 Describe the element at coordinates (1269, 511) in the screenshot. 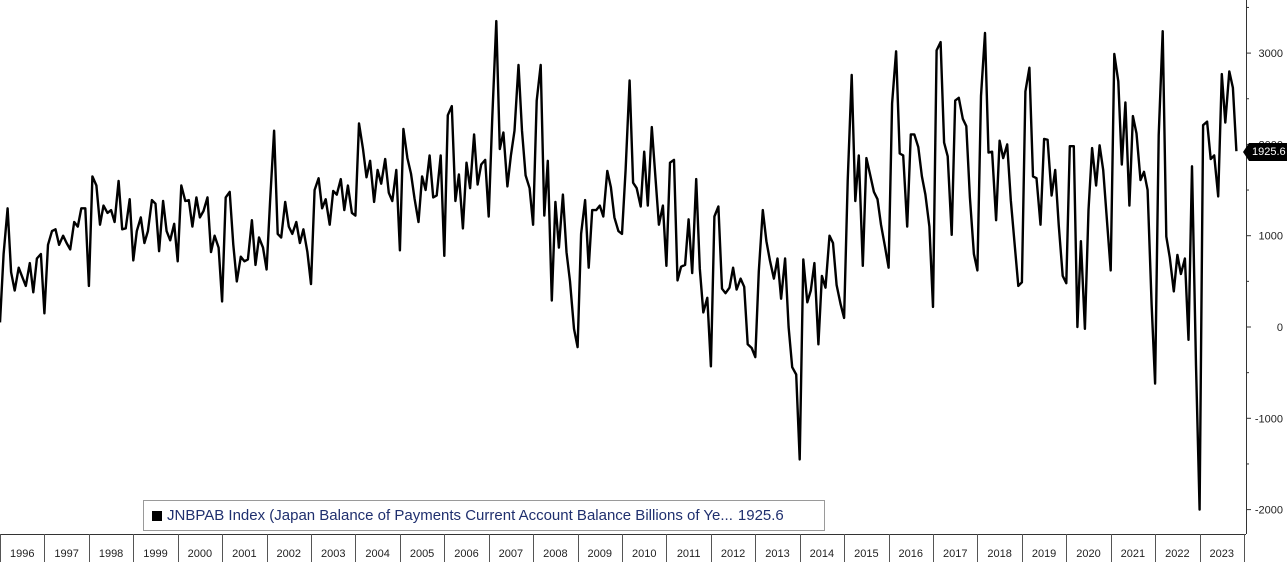

I see `y-tick-label: -2000` at that location.